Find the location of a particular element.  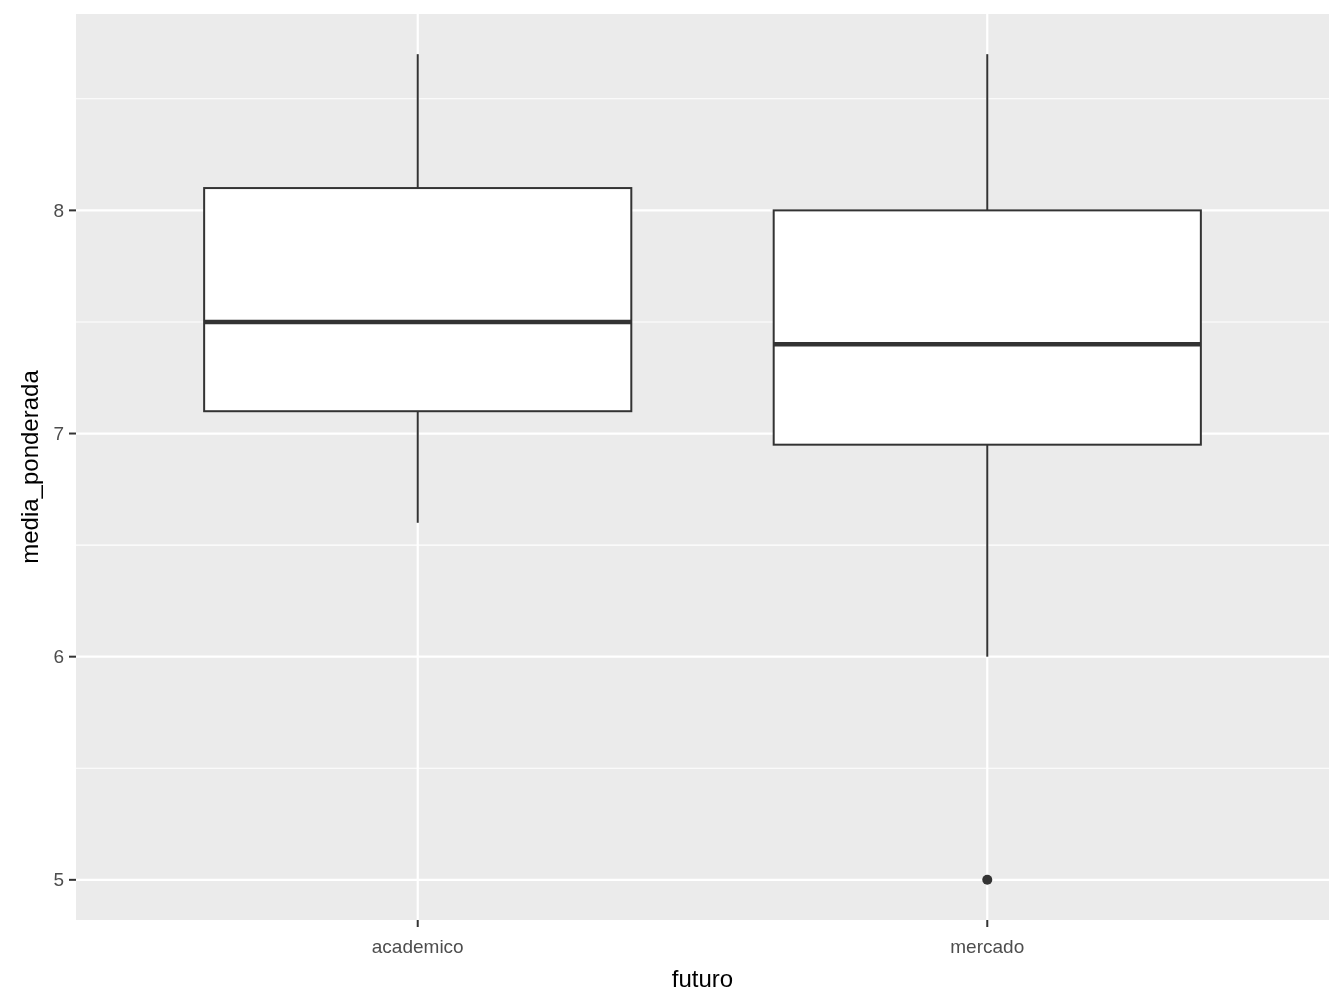

y-tick-label: 7 is located at coordinates (58, 434).